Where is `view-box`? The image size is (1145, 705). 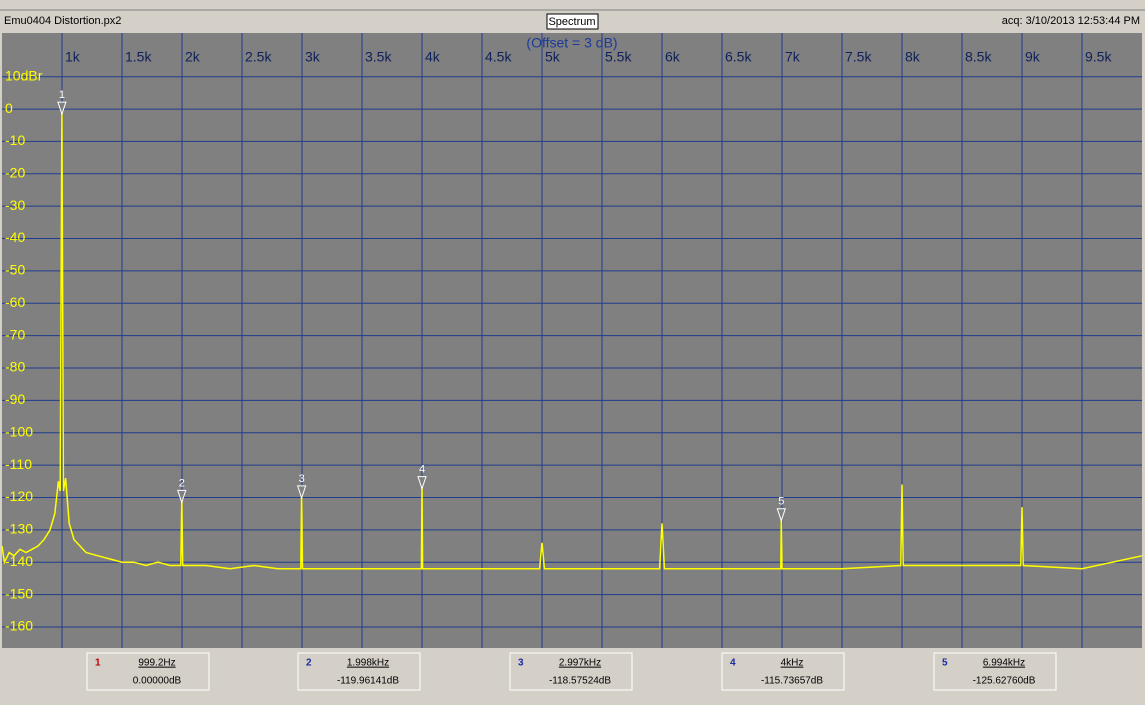
view-box is located at coordinates (572, 21).